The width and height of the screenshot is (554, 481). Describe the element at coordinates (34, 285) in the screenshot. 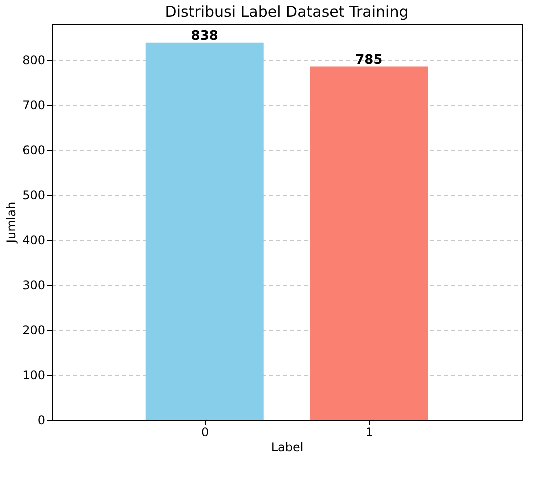

I see `y-tick-label: 300` at that location.